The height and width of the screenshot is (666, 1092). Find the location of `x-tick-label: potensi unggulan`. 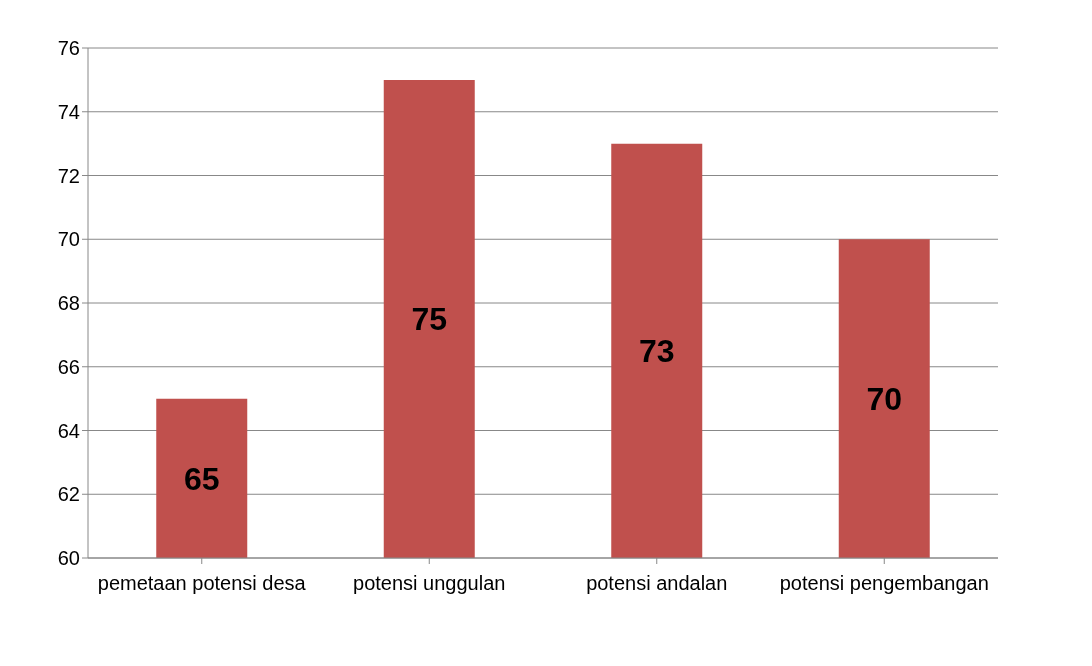

x-tick-label: potensi unggulan is located at coordinates (429, 583).